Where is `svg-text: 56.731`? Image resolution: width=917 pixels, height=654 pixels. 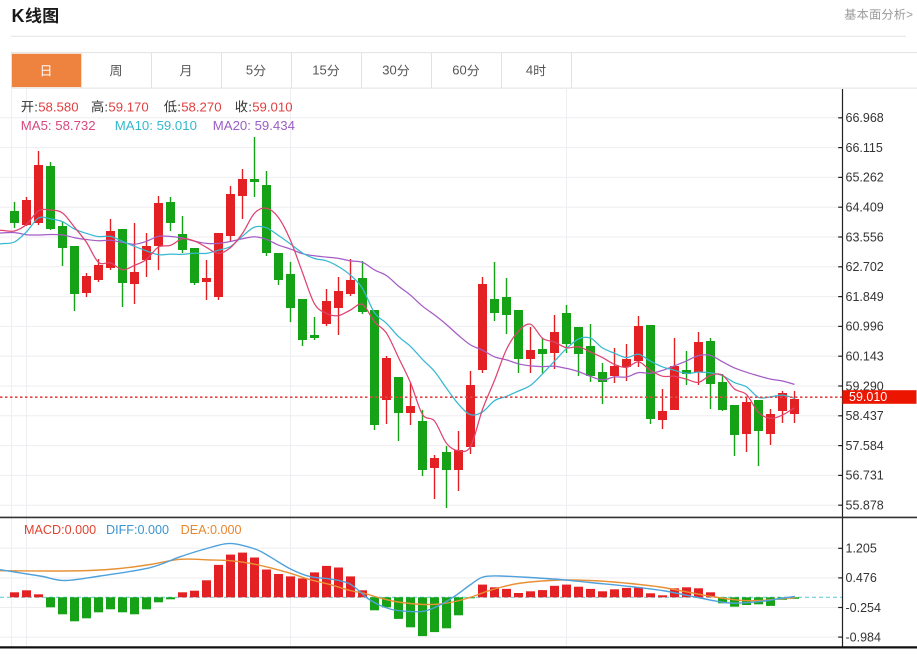
svg-text: 56.731 is located at coordinates (865, 476).